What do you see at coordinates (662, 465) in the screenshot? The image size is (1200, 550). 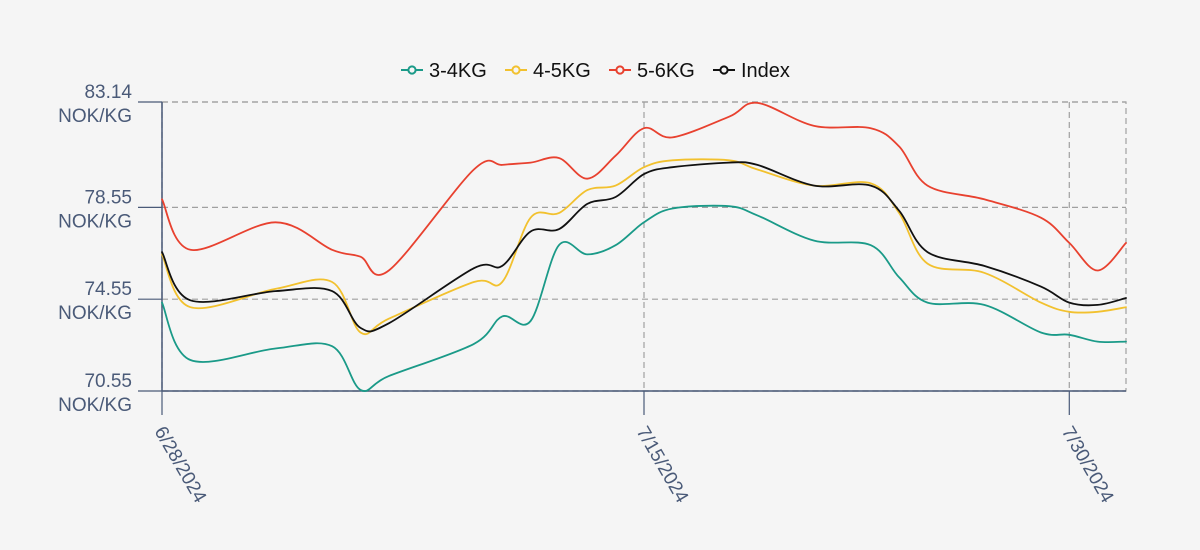 I see `x-tick-label: 7/15/2024` at bounding box center [662, 465].